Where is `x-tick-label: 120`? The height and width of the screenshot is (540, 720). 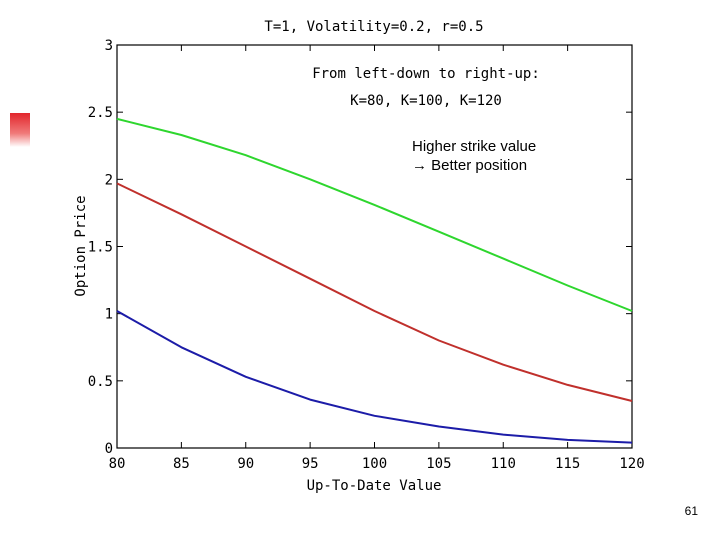
x-tick-label: 120 is located at coordinates (631, 464).